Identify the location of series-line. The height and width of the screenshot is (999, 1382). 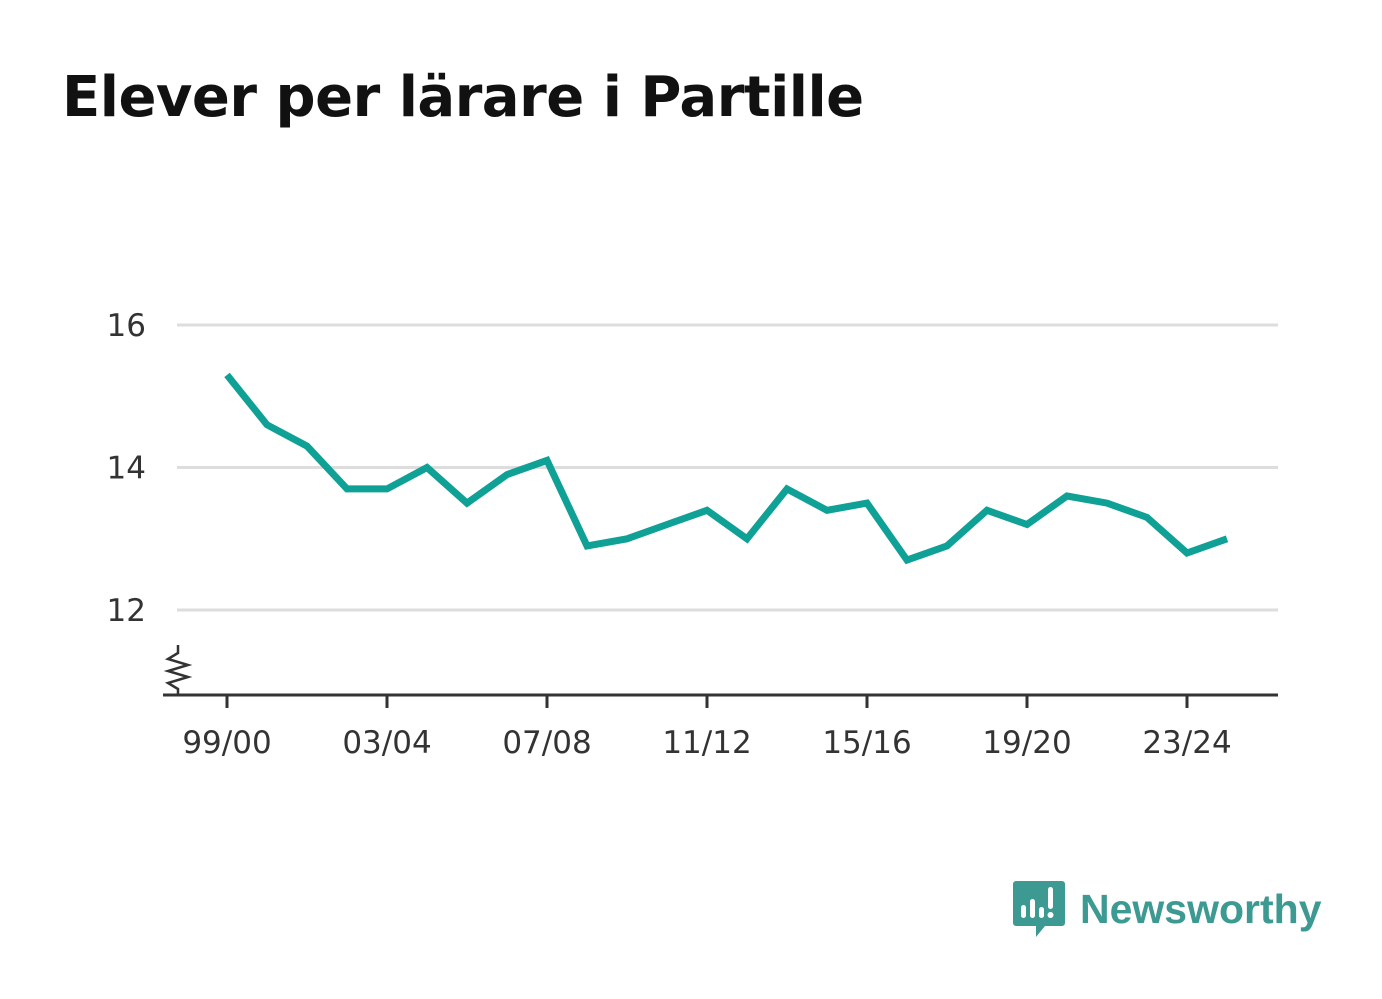
(726, 468).